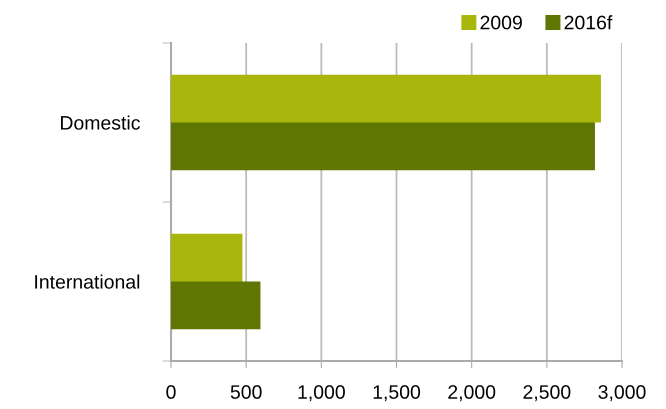 The image size is (666, 409). I want to click on x-tick-label: 500, so click(246, 392).